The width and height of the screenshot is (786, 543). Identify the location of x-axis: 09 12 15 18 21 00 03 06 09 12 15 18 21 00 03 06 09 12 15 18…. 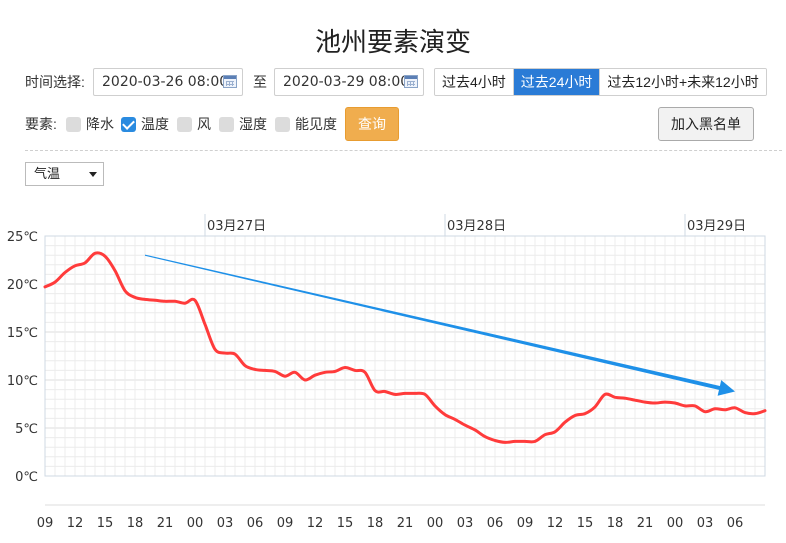
(401, 517).